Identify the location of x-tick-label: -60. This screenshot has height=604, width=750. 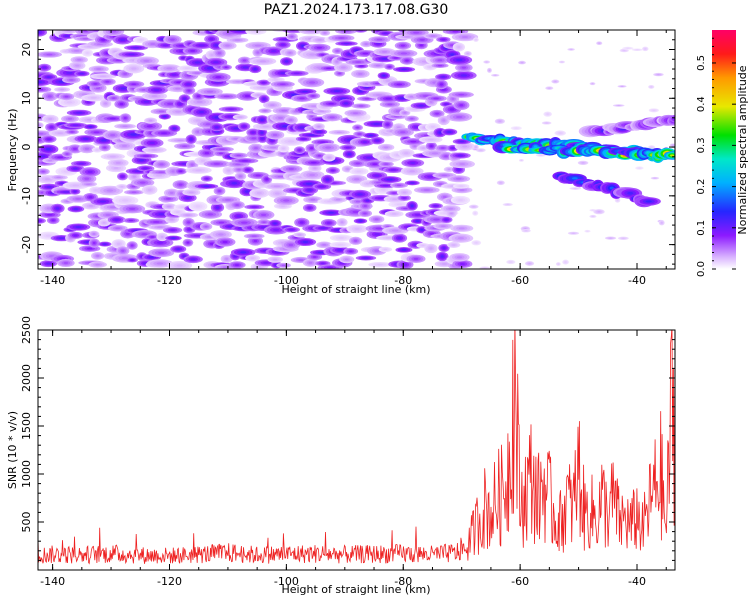
(520, 581).